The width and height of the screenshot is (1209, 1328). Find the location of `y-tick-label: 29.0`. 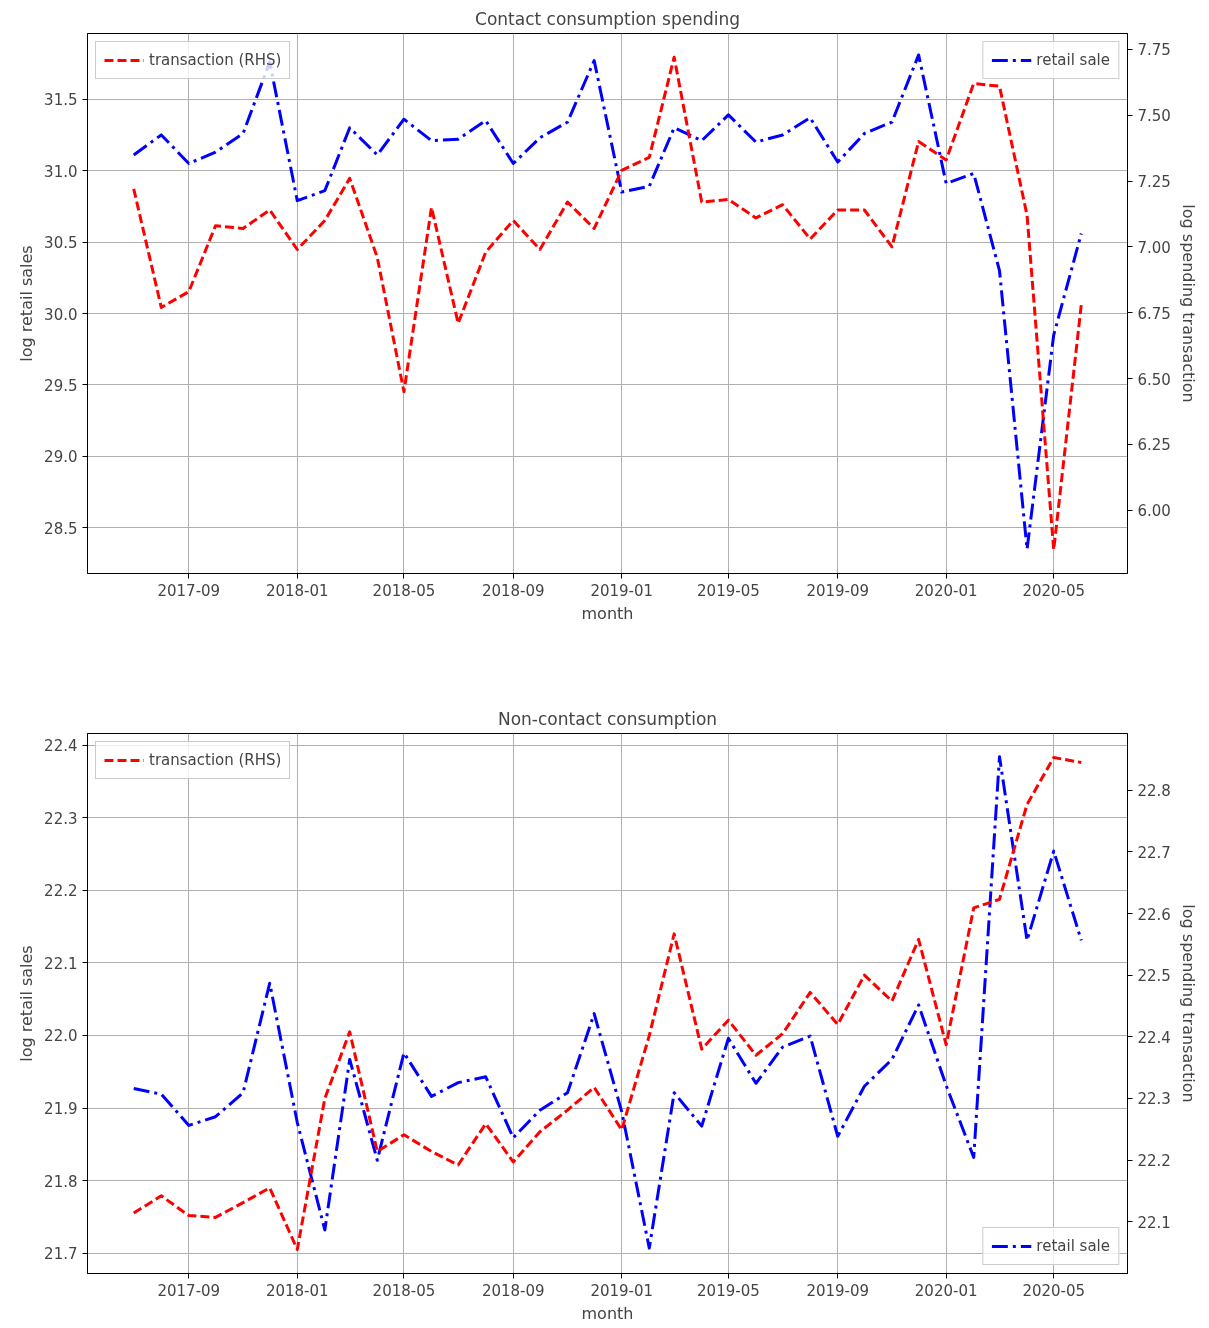

y-tick-label: 29.0 is located at coordinates (61, 457).